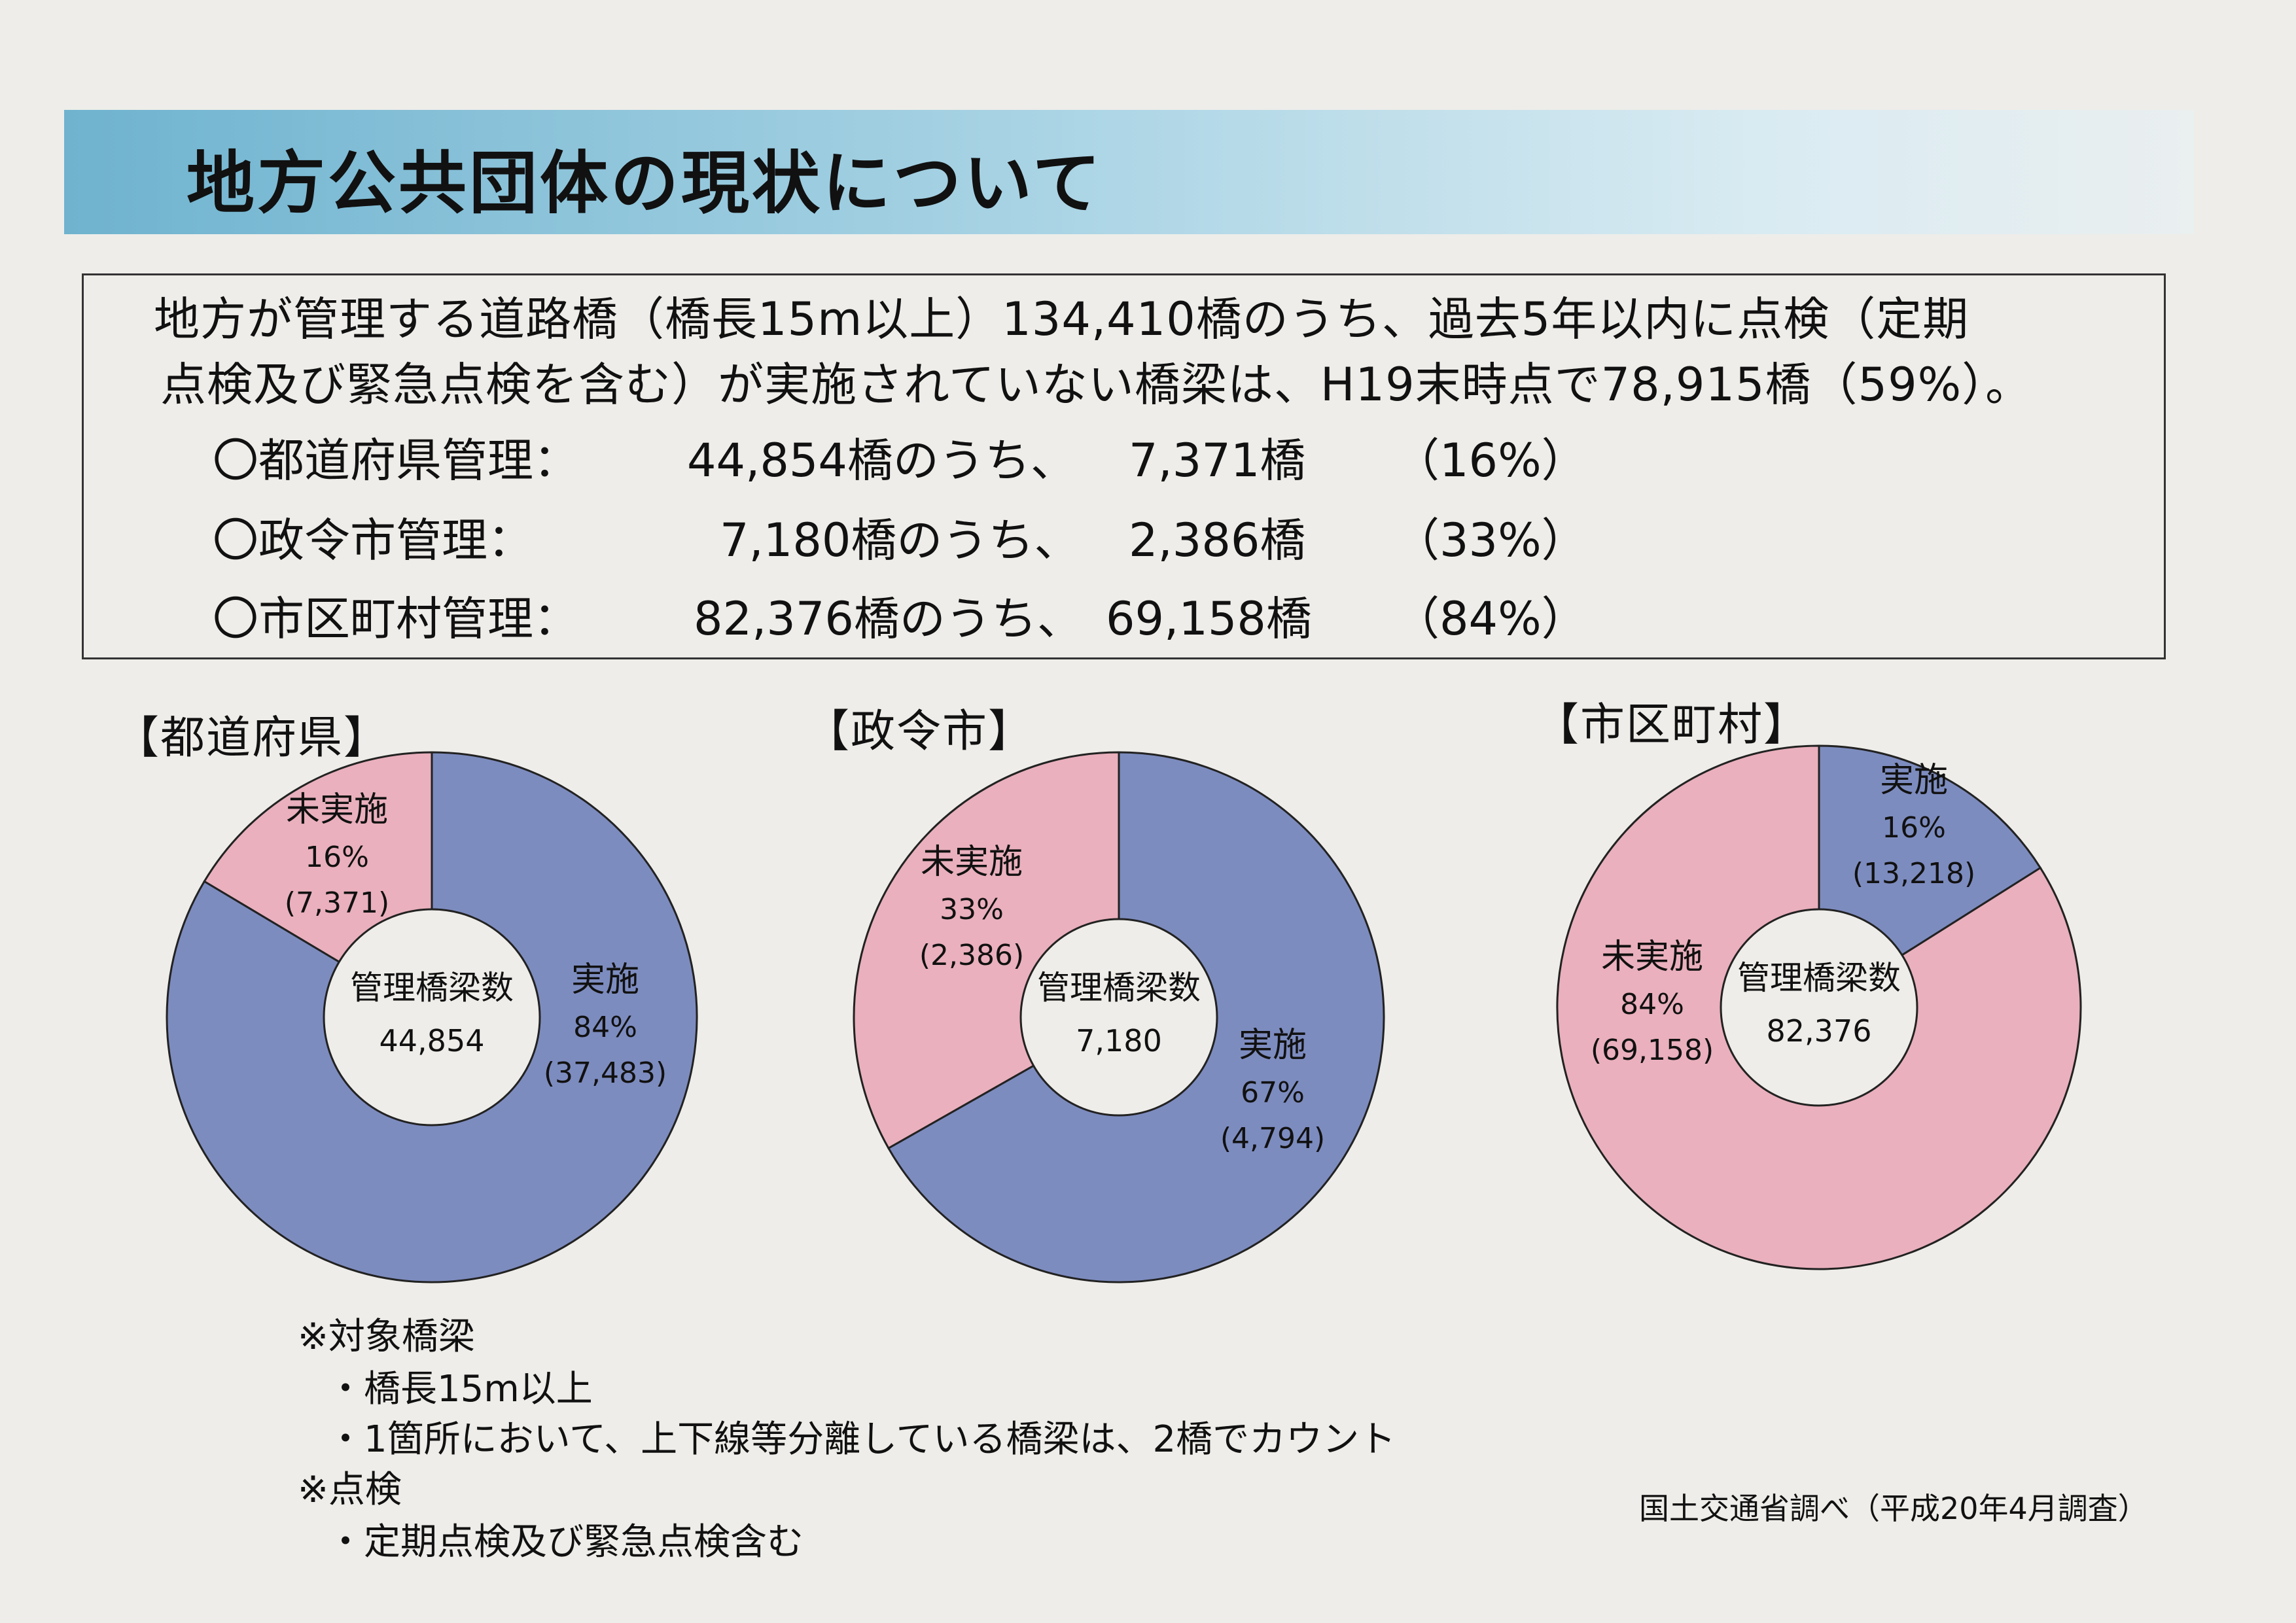  What do you see at coordinates (1672, 725) in the screenshot?
I see `chart-title-municipality: 【市区町村】` at bounding box center [1672, 725].